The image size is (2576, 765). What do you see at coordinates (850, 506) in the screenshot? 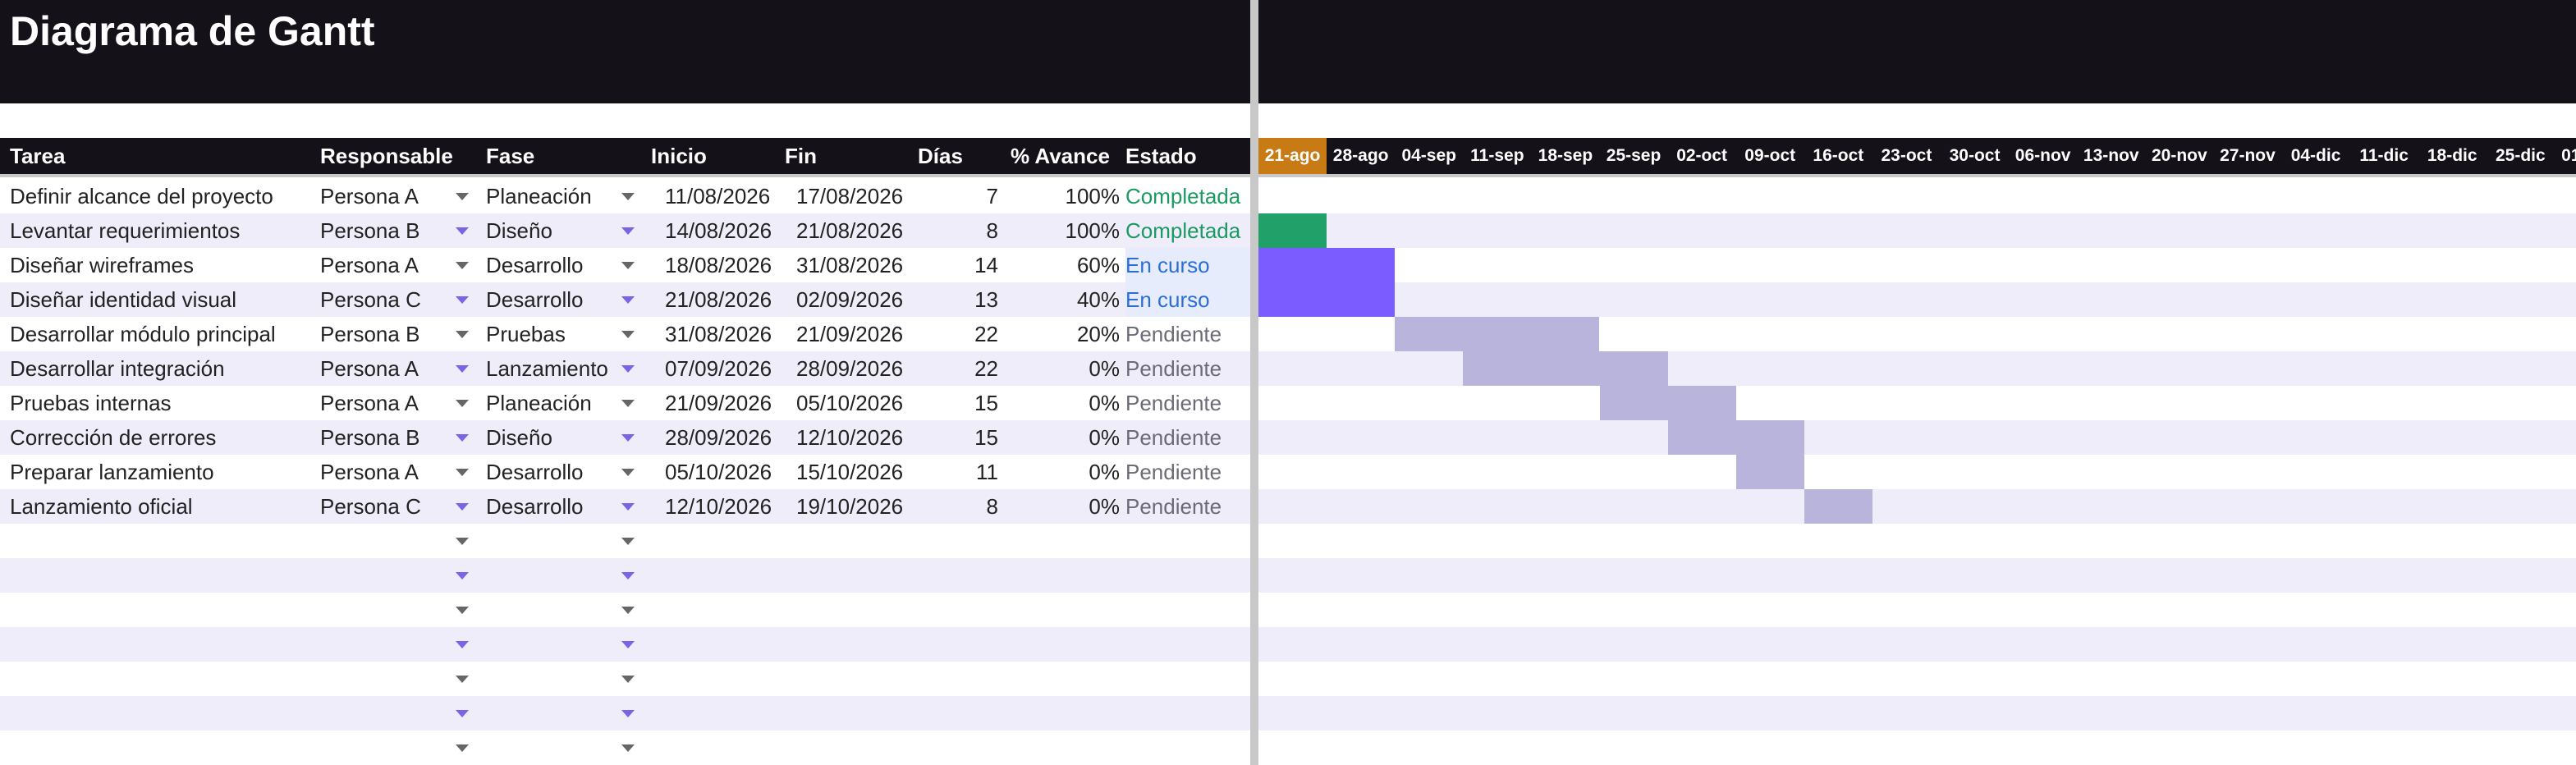
I see `fin-cell: 19/10/2026` at bounding box center [850, 506].